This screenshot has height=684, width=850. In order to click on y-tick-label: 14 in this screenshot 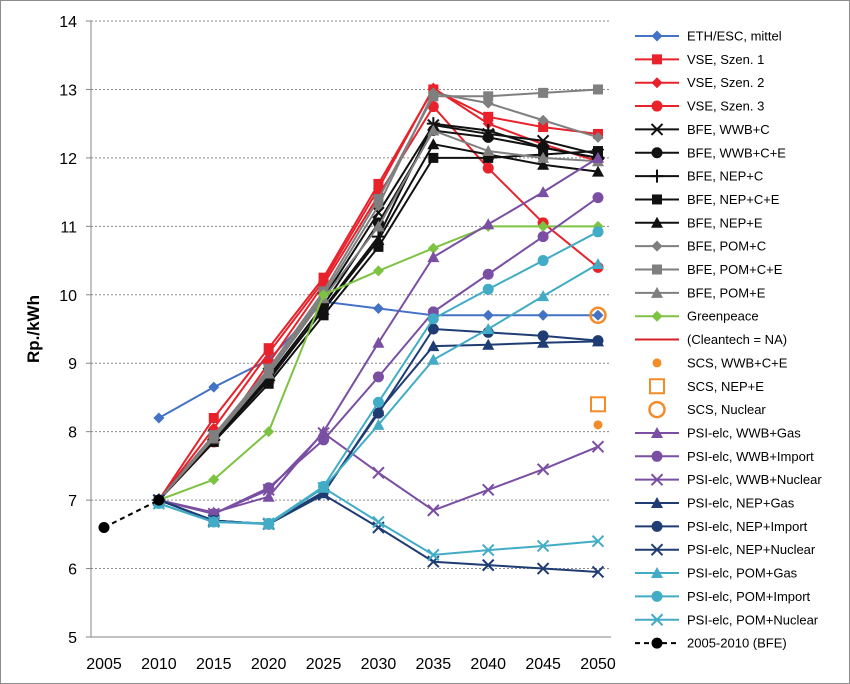, I will do `click(68, 22)`.